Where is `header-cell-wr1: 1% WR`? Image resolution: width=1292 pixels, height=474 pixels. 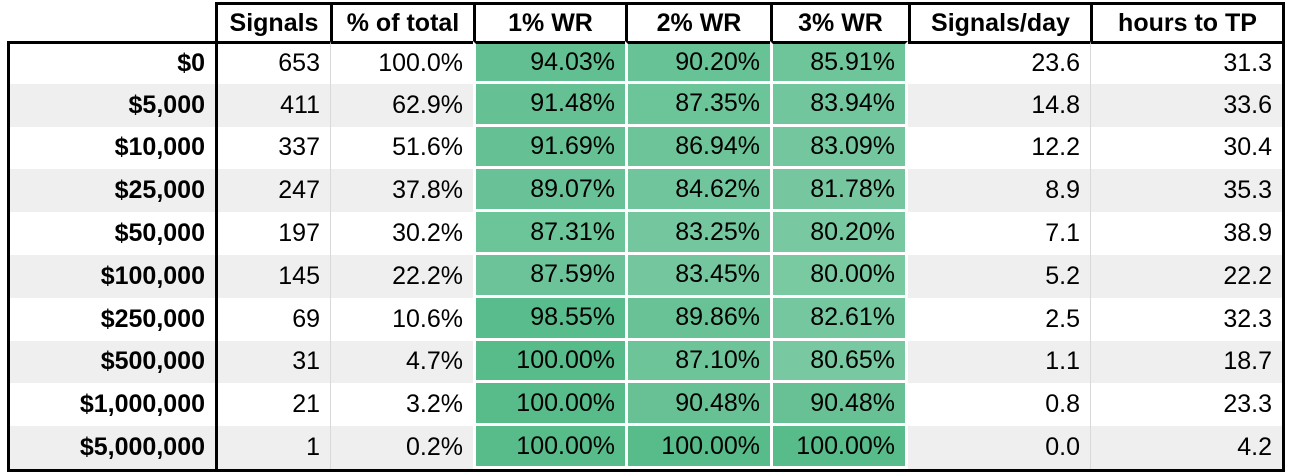
header-cell-wr1: 1% WR is located at coordinates (549, 21).